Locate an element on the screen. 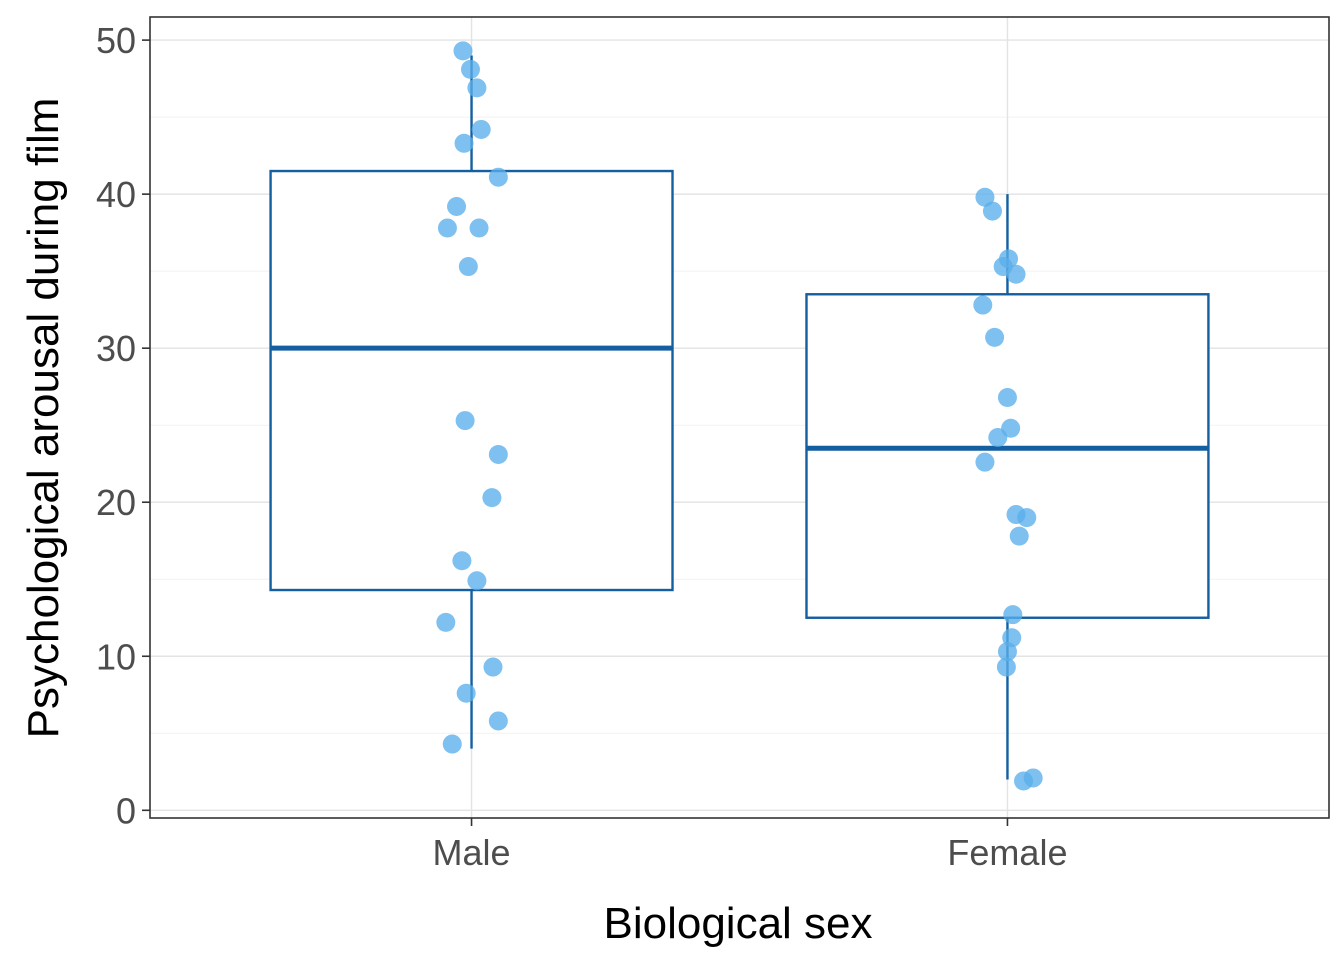 The image size is (1344, 960). y-tick-label: 10 is located at coordinates (116, 656).